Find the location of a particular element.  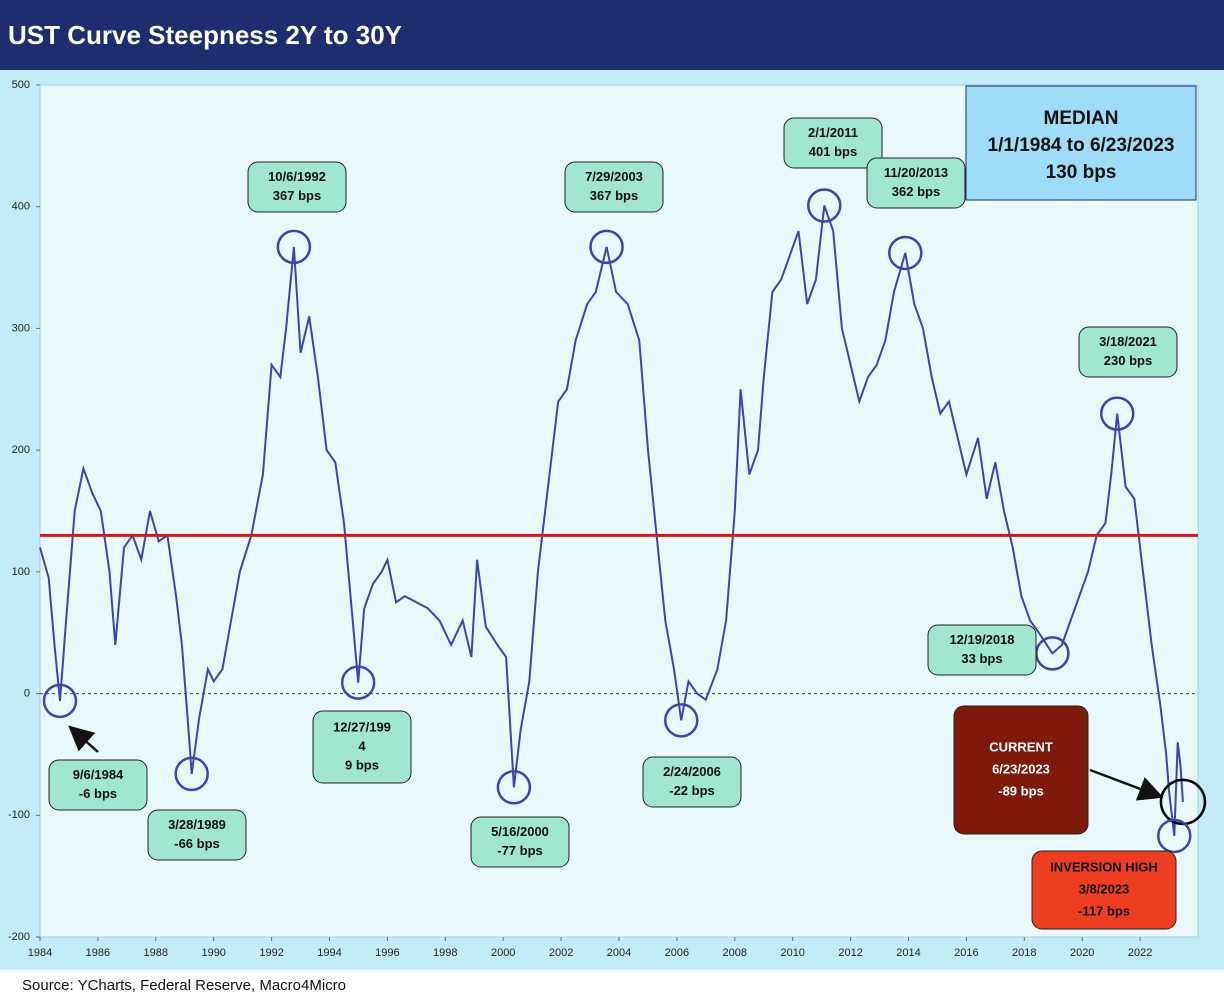

annotation-label: 12/27/199 is located at coordinates (362, 726).